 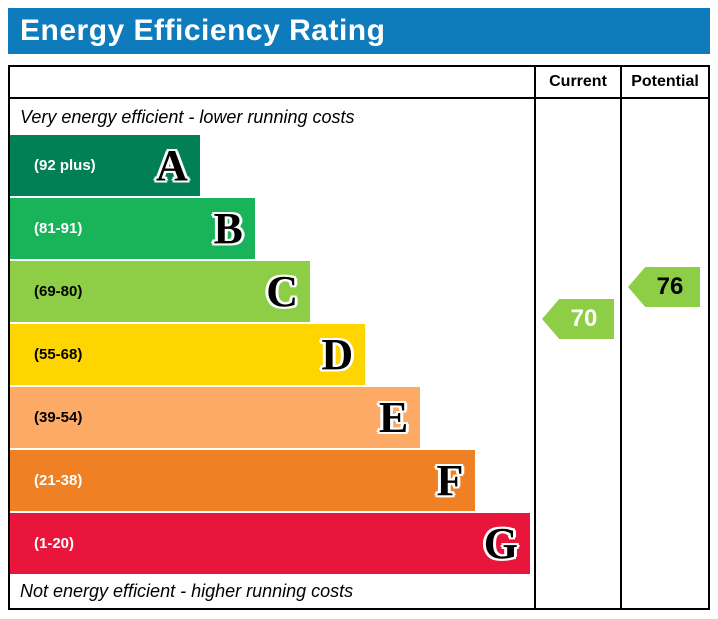 I want to click on band-range-label: (81-91), so click(x=58, y=228).